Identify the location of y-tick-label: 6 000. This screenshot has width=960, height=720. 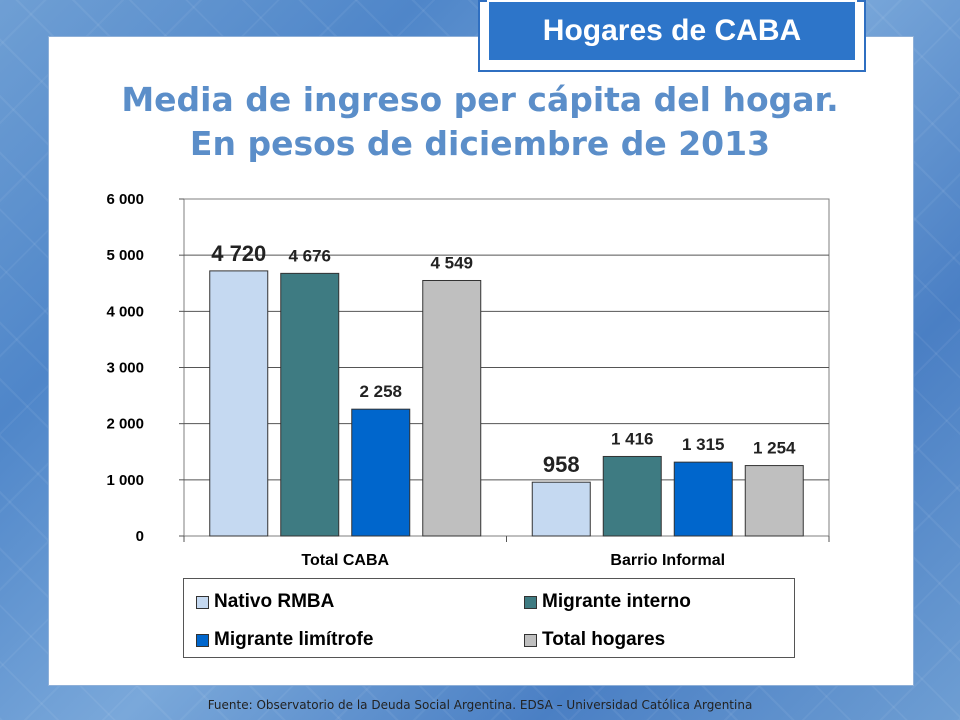
(125, 199).